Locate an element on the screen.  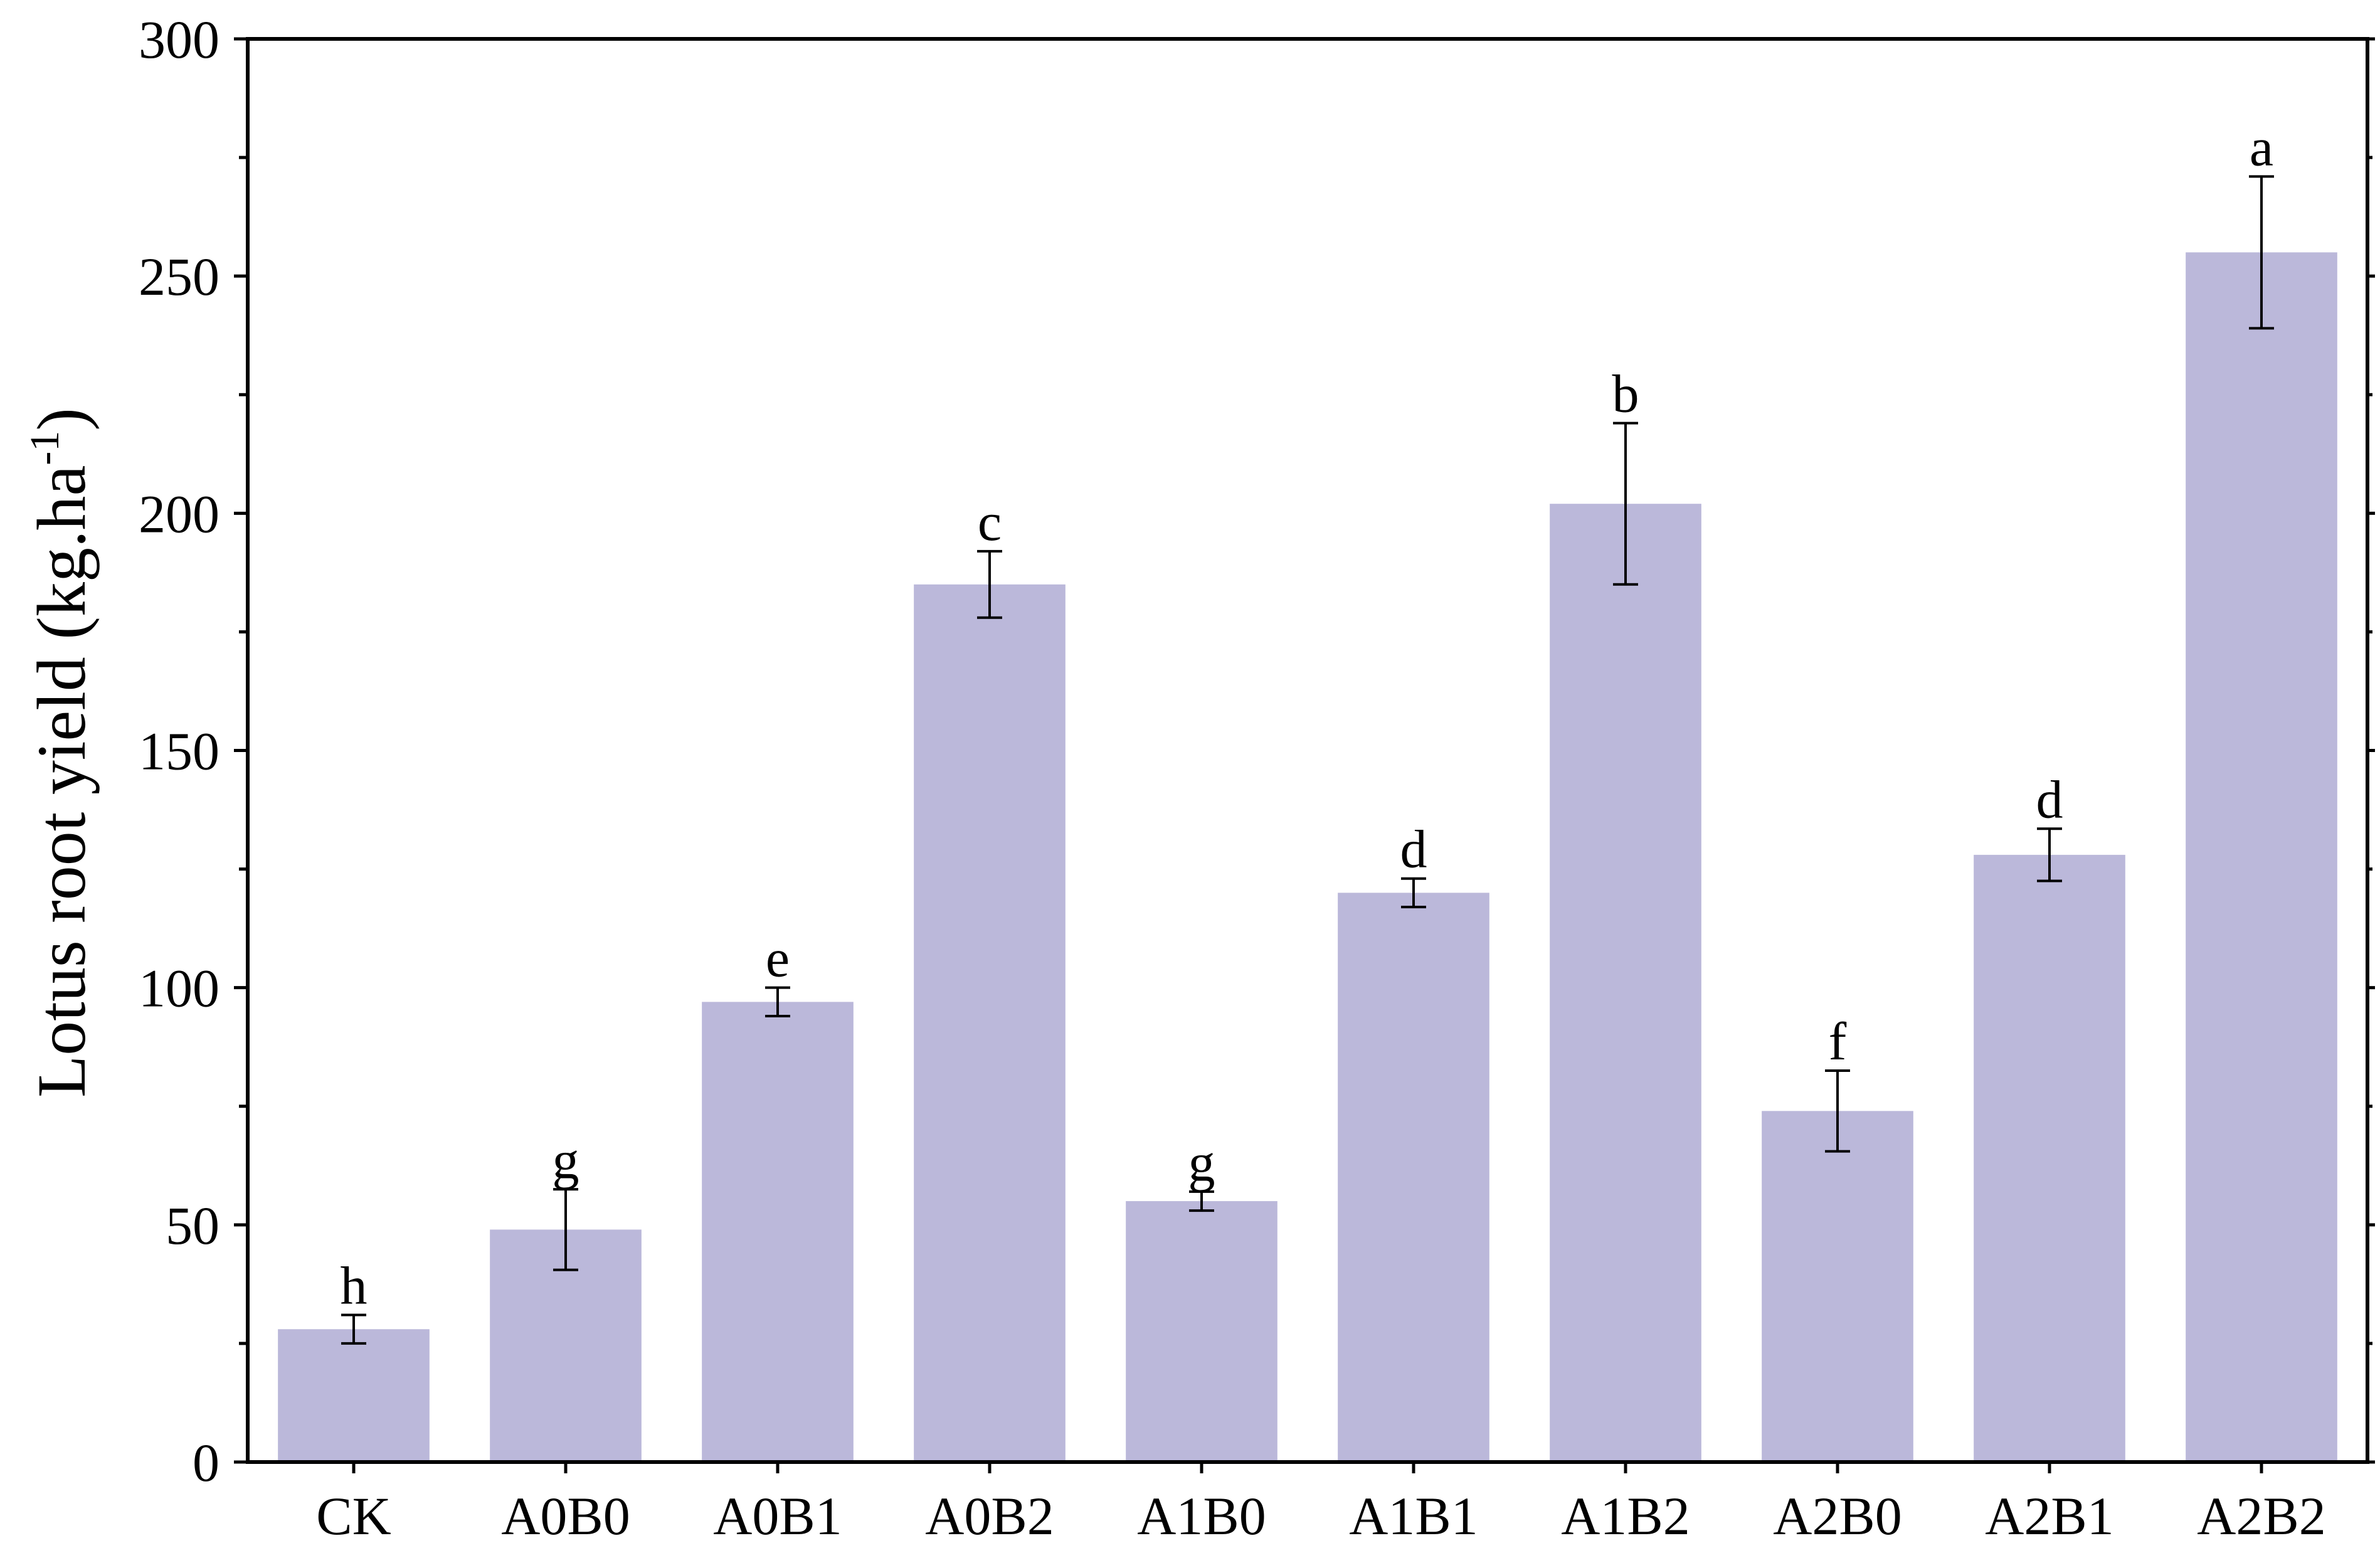
bar-A0B2 is located at coordinates (990, 1023).